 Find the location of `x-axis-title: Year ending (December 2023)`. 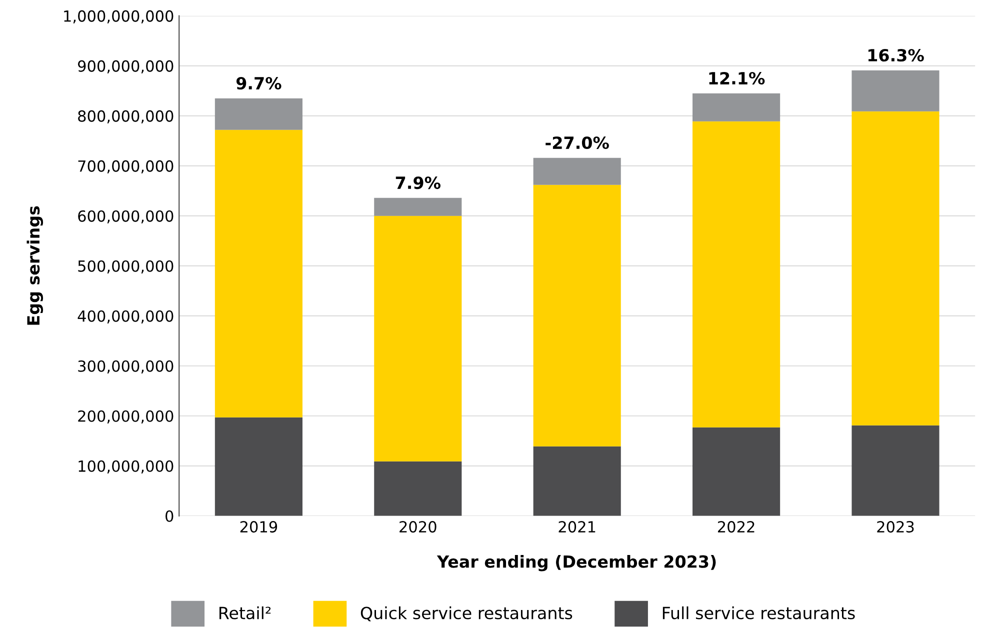

x-axis-title: Year ending (December 2023) is located at coordinates (576, 563).